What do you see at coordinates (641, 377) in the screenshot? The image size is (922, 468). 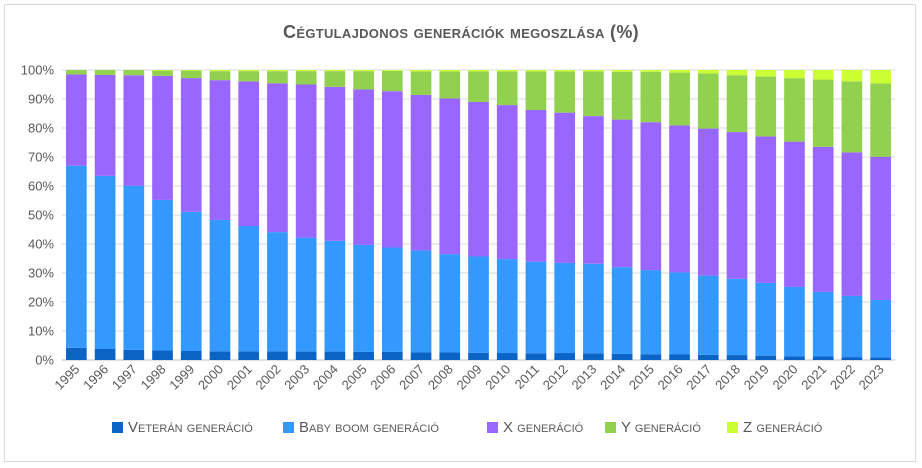 I see `x-tick-label: 2015` at bounding box center [641, 377].